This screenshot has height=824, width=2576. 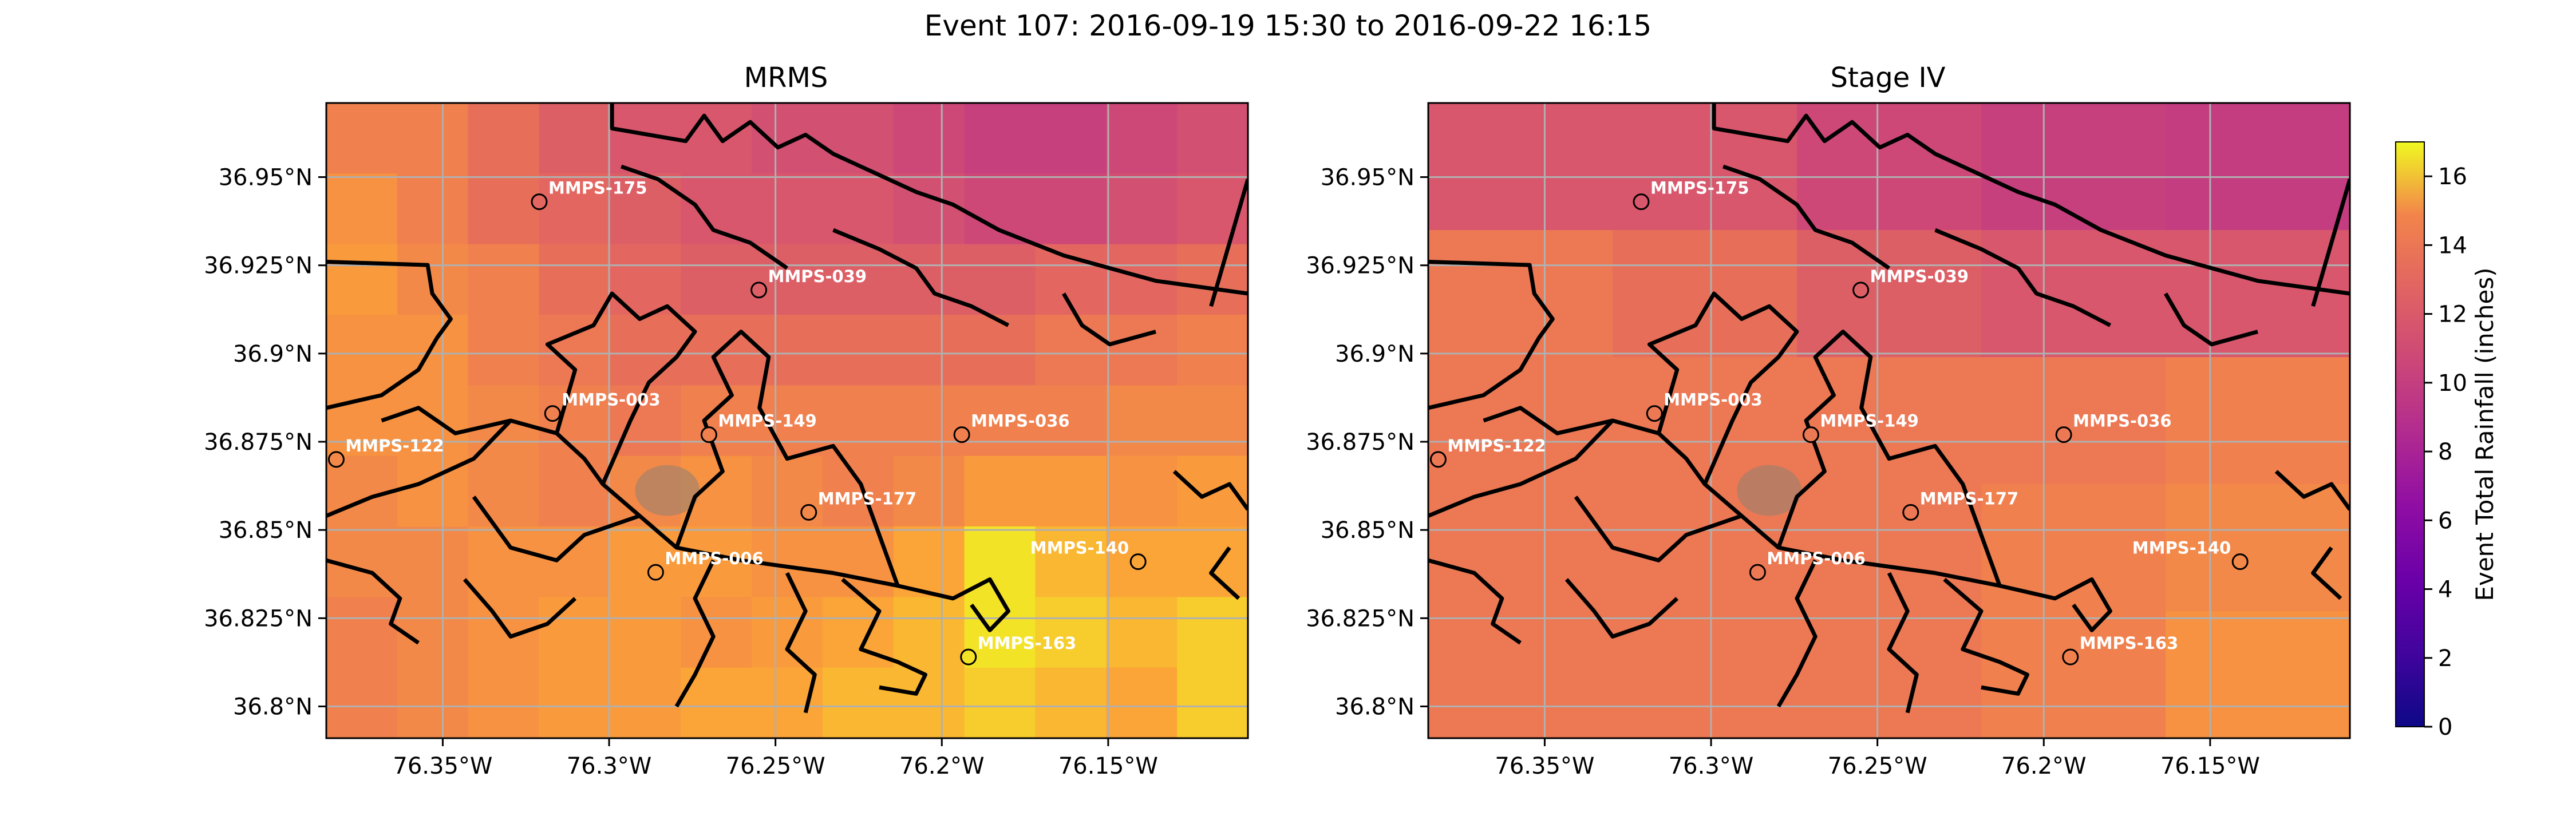 I want to click on colorbar-label: Event Total Rainfall (inches), so click(x=2485, y=434).